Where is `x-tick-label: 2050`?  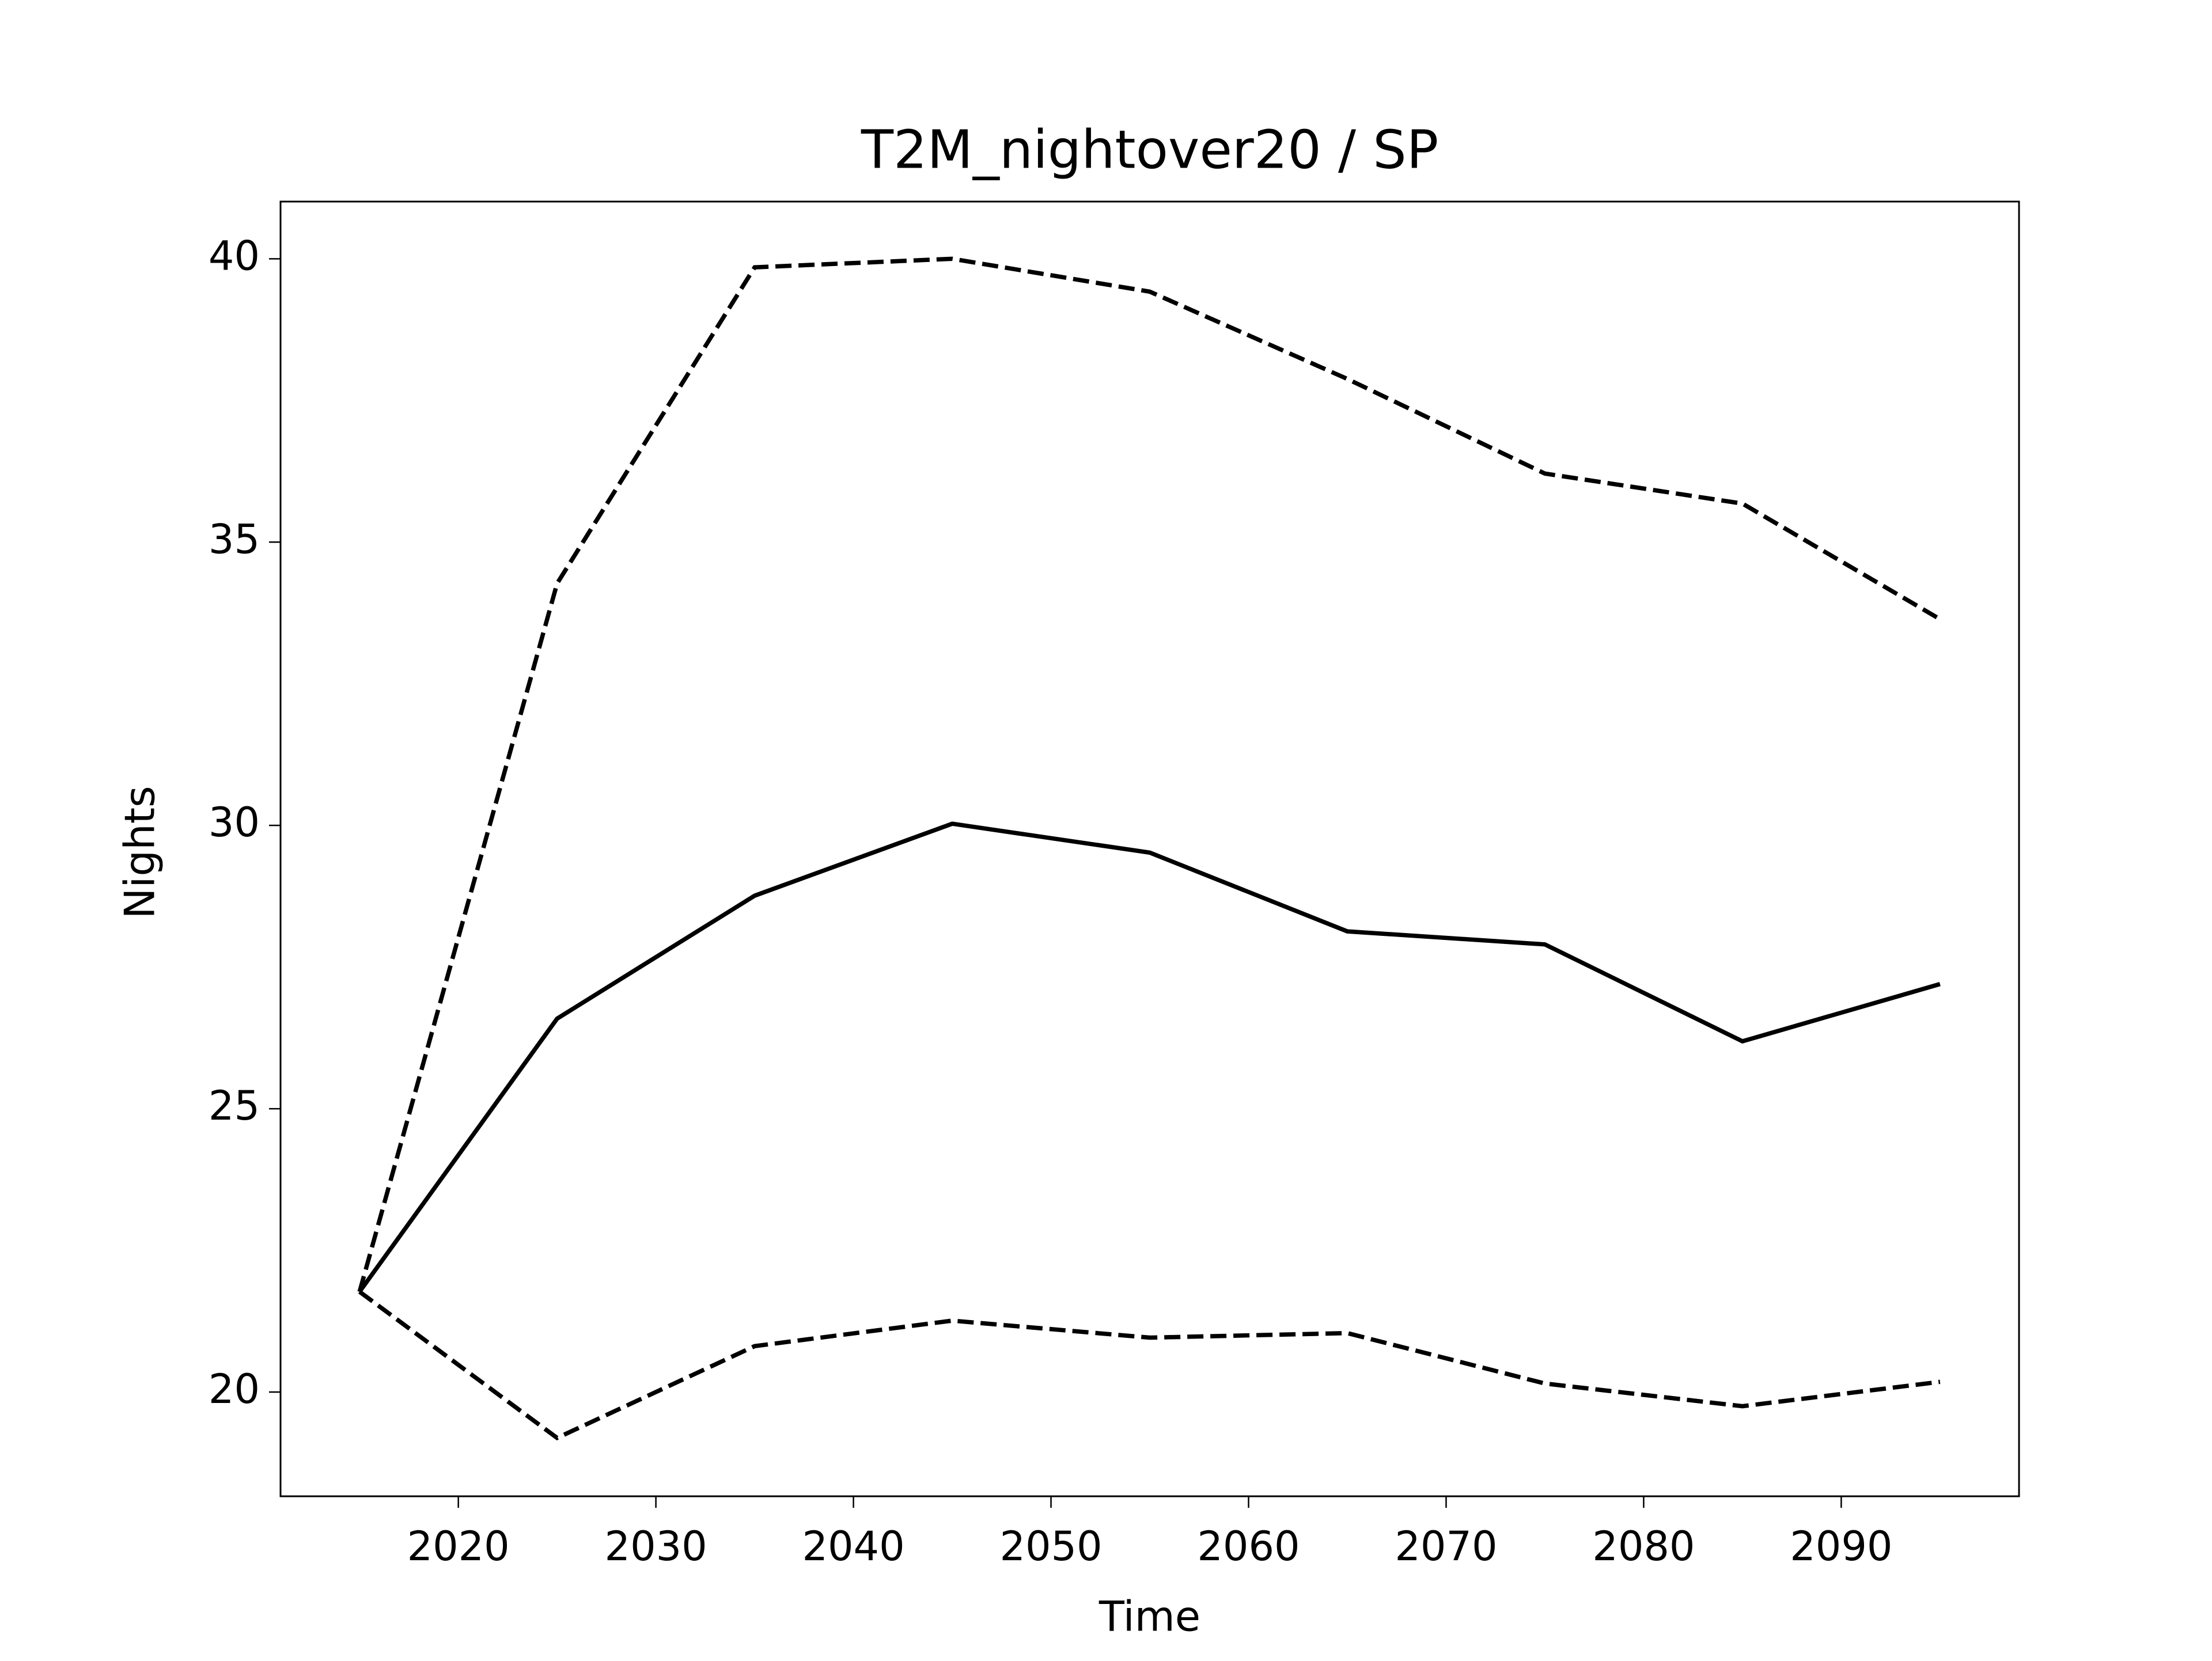
x-tick-label: 2050 is located at coordinates (1050, 1546).